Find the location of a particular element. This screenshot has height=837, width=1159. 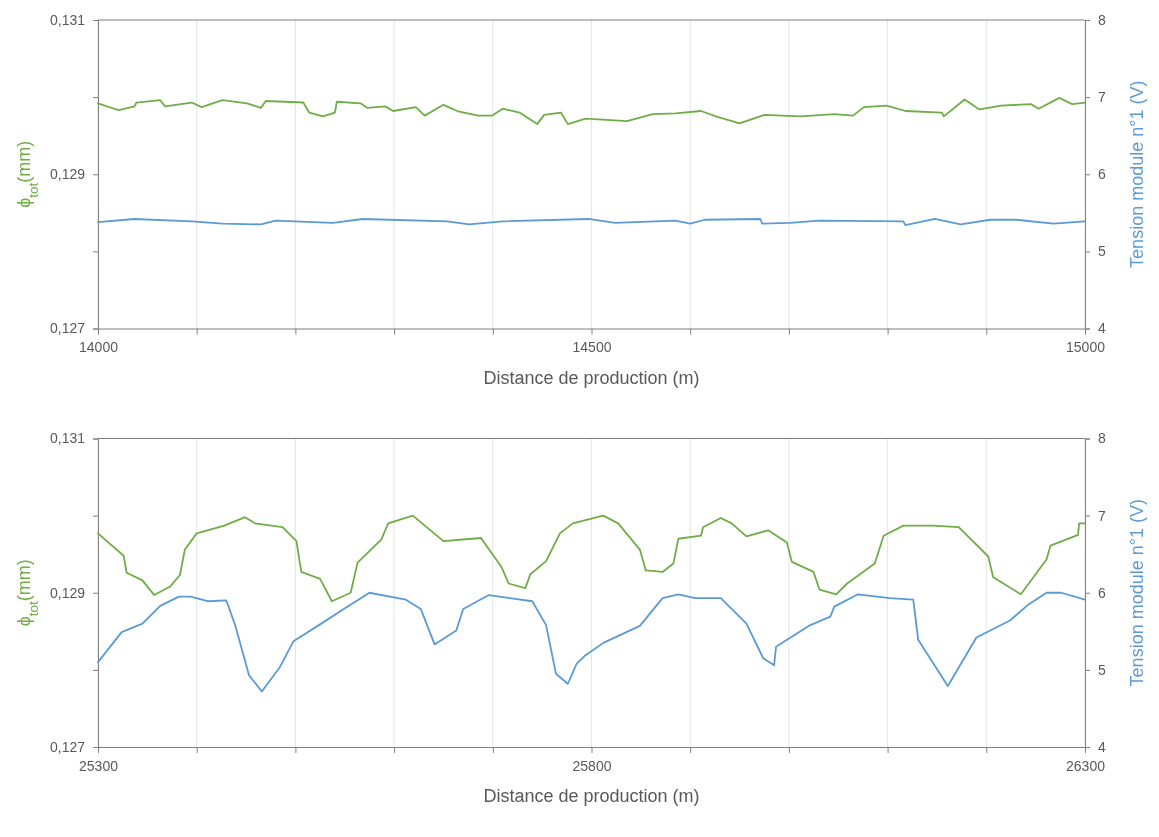

x-tick-label: 15000 is located at coordinates (1086, 347).